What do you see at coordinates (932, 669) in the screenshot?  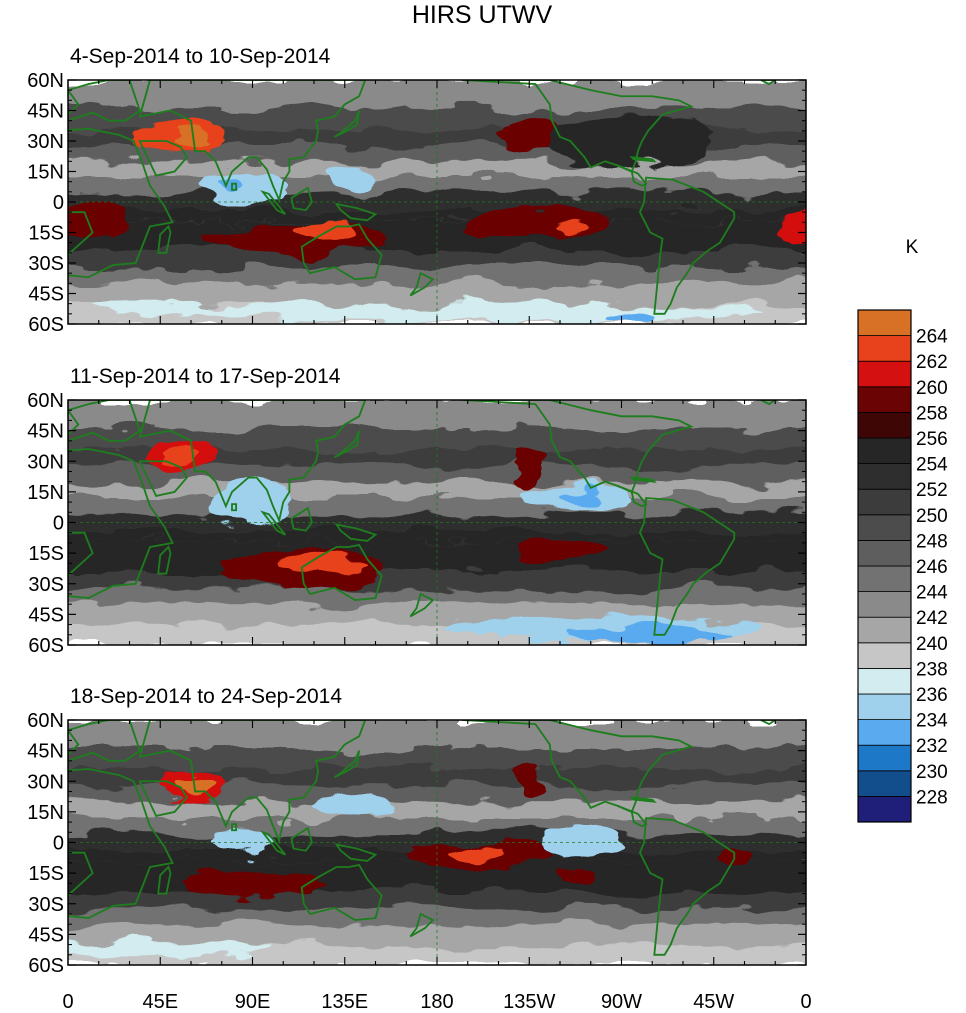 I see `colorbar-label: 238` at bounding box center [932, 669].